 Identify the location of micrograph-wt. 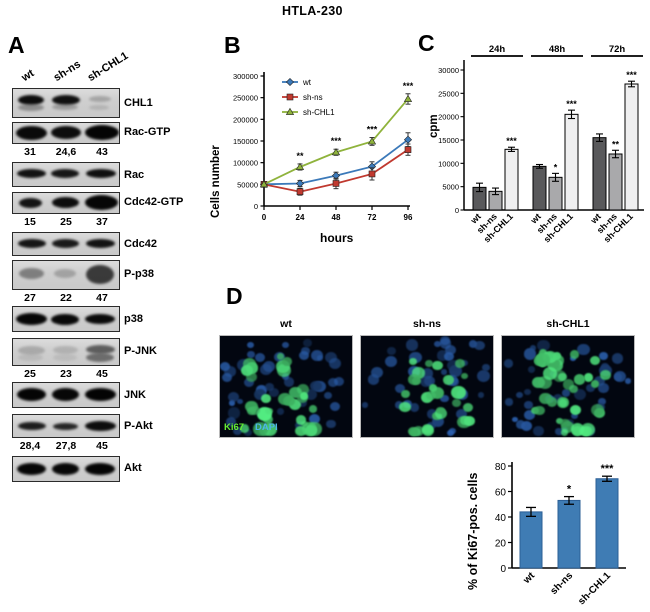
(286, 386).